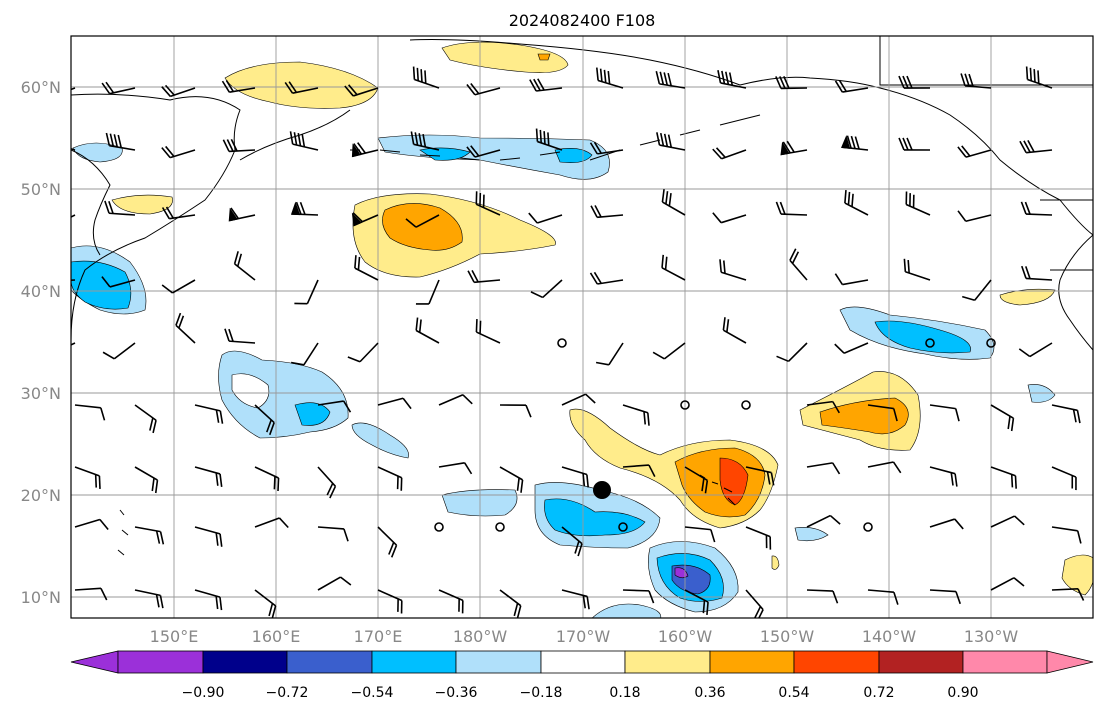 The image size is (1105, 712). I want to click on lat-label: 50°N, so click(41, 189).